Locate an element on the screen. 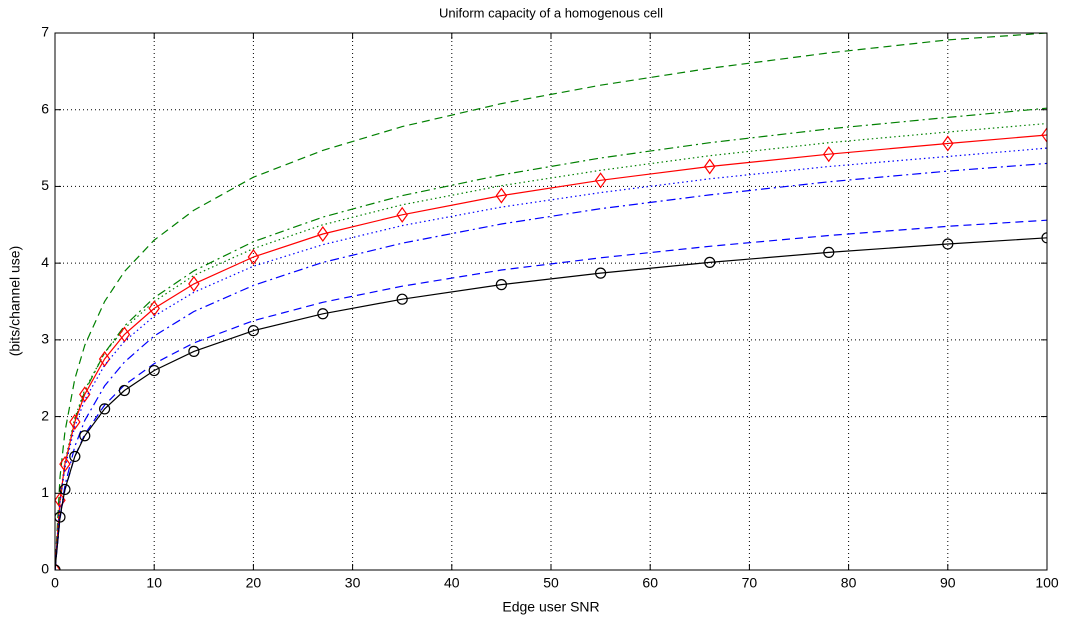  y-tick-label: 3 is located at coordinates (45, 339).